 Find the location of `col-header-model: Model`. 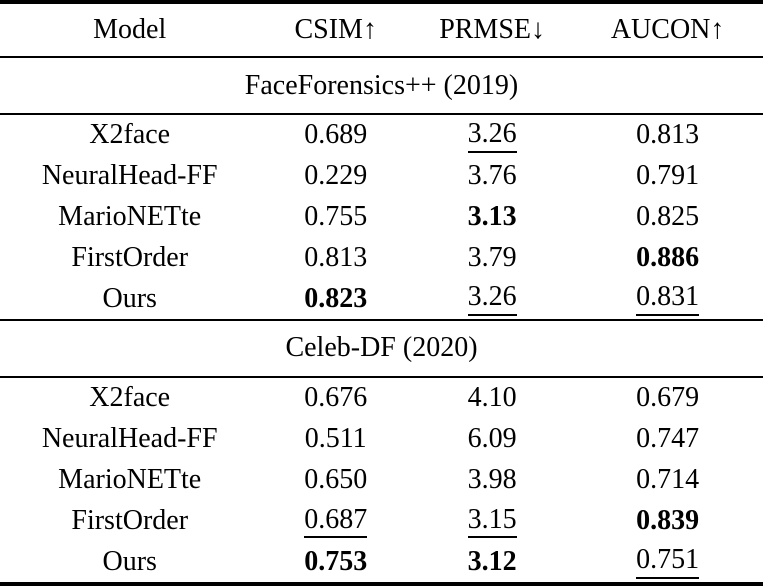

col-header-model: Model is located at coordinates (130, 30).